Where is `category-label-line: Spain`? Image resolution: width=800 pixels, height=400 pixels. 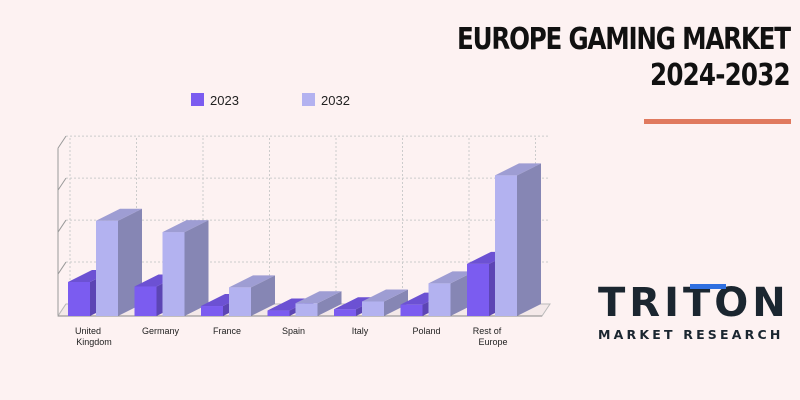 category-label-line: Spain is located at coordinates (293, 331).